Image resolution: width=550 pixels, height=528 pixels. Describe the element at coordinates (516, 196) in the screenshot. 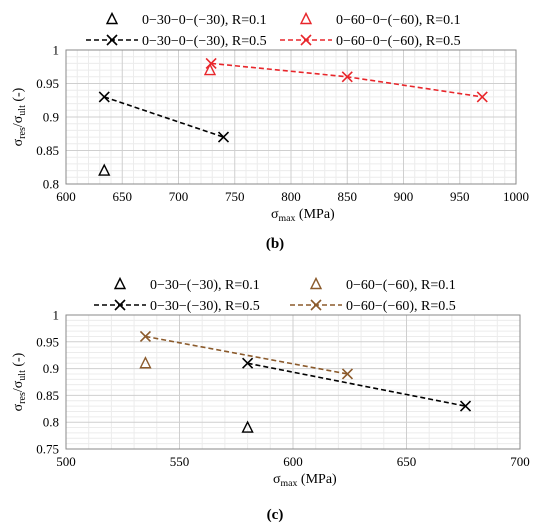

I see `x-tick-label: 1000` at that location.